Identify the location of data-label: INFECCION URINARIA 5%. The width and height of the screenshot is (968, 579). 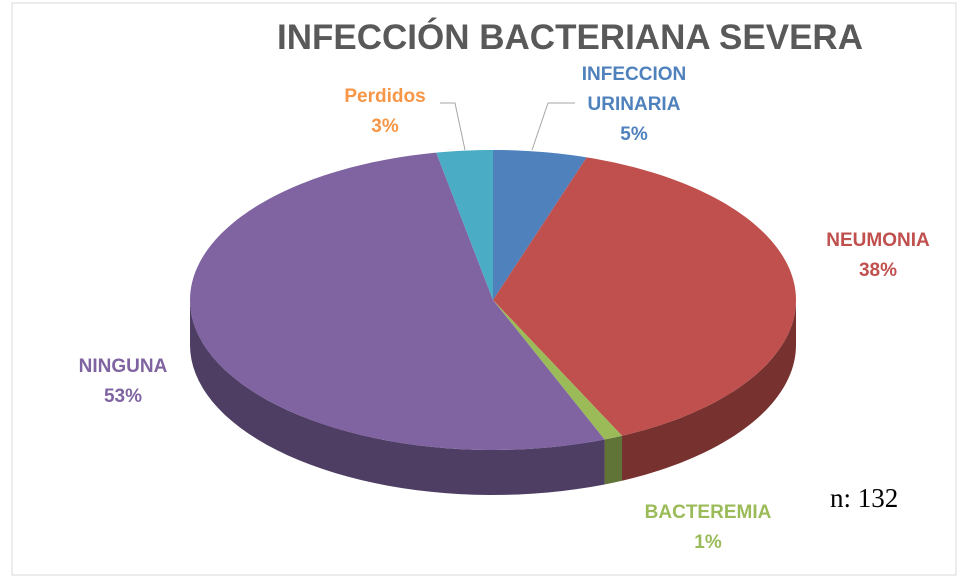
(634, 105).